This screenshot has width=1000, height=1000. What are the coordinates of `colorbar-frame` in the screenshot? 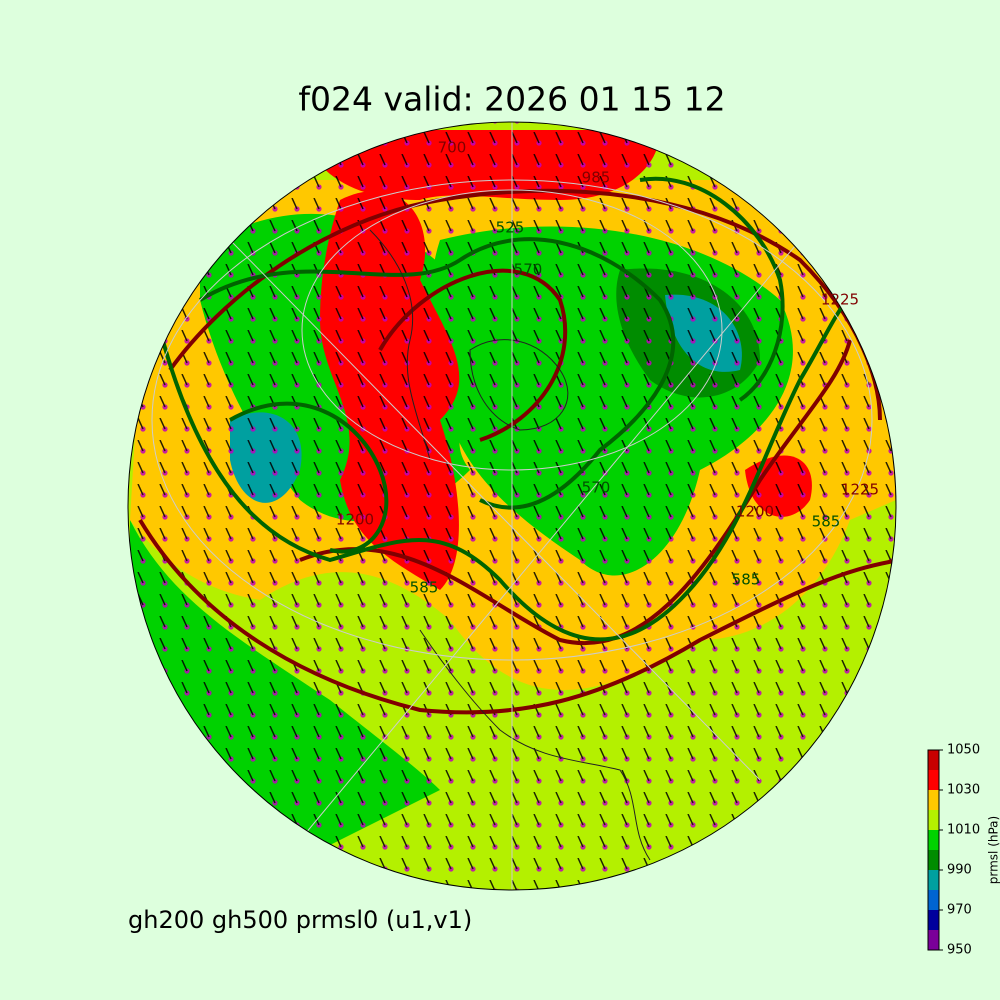 It's located at (933, 850).